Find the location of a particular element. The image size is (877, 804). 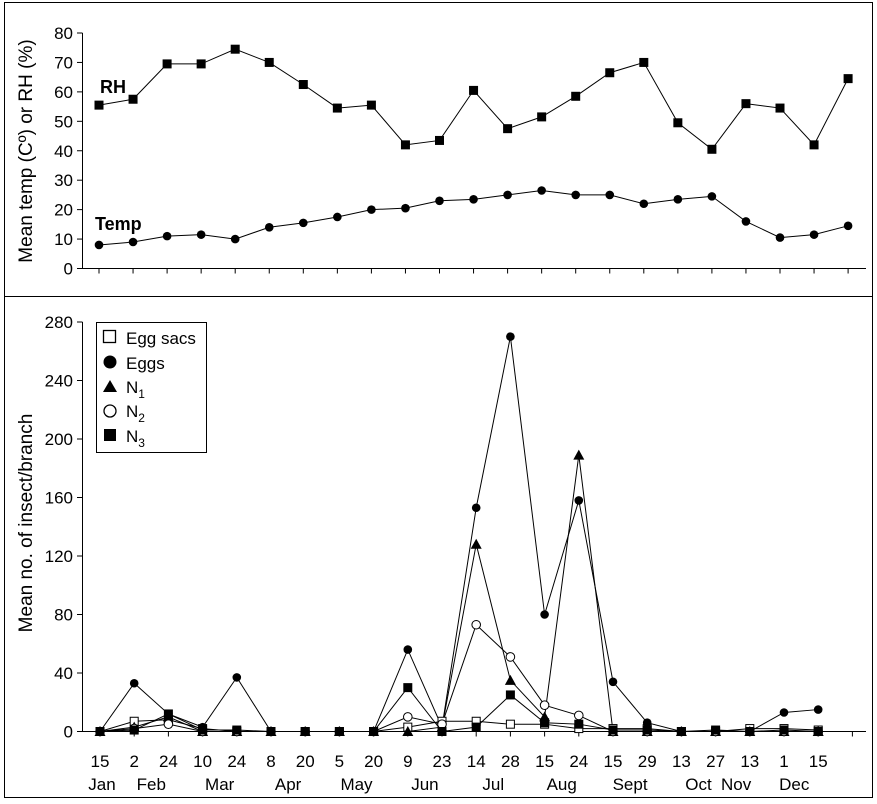

top-y-tick-label: 40 is located at coordinates (63, 151).